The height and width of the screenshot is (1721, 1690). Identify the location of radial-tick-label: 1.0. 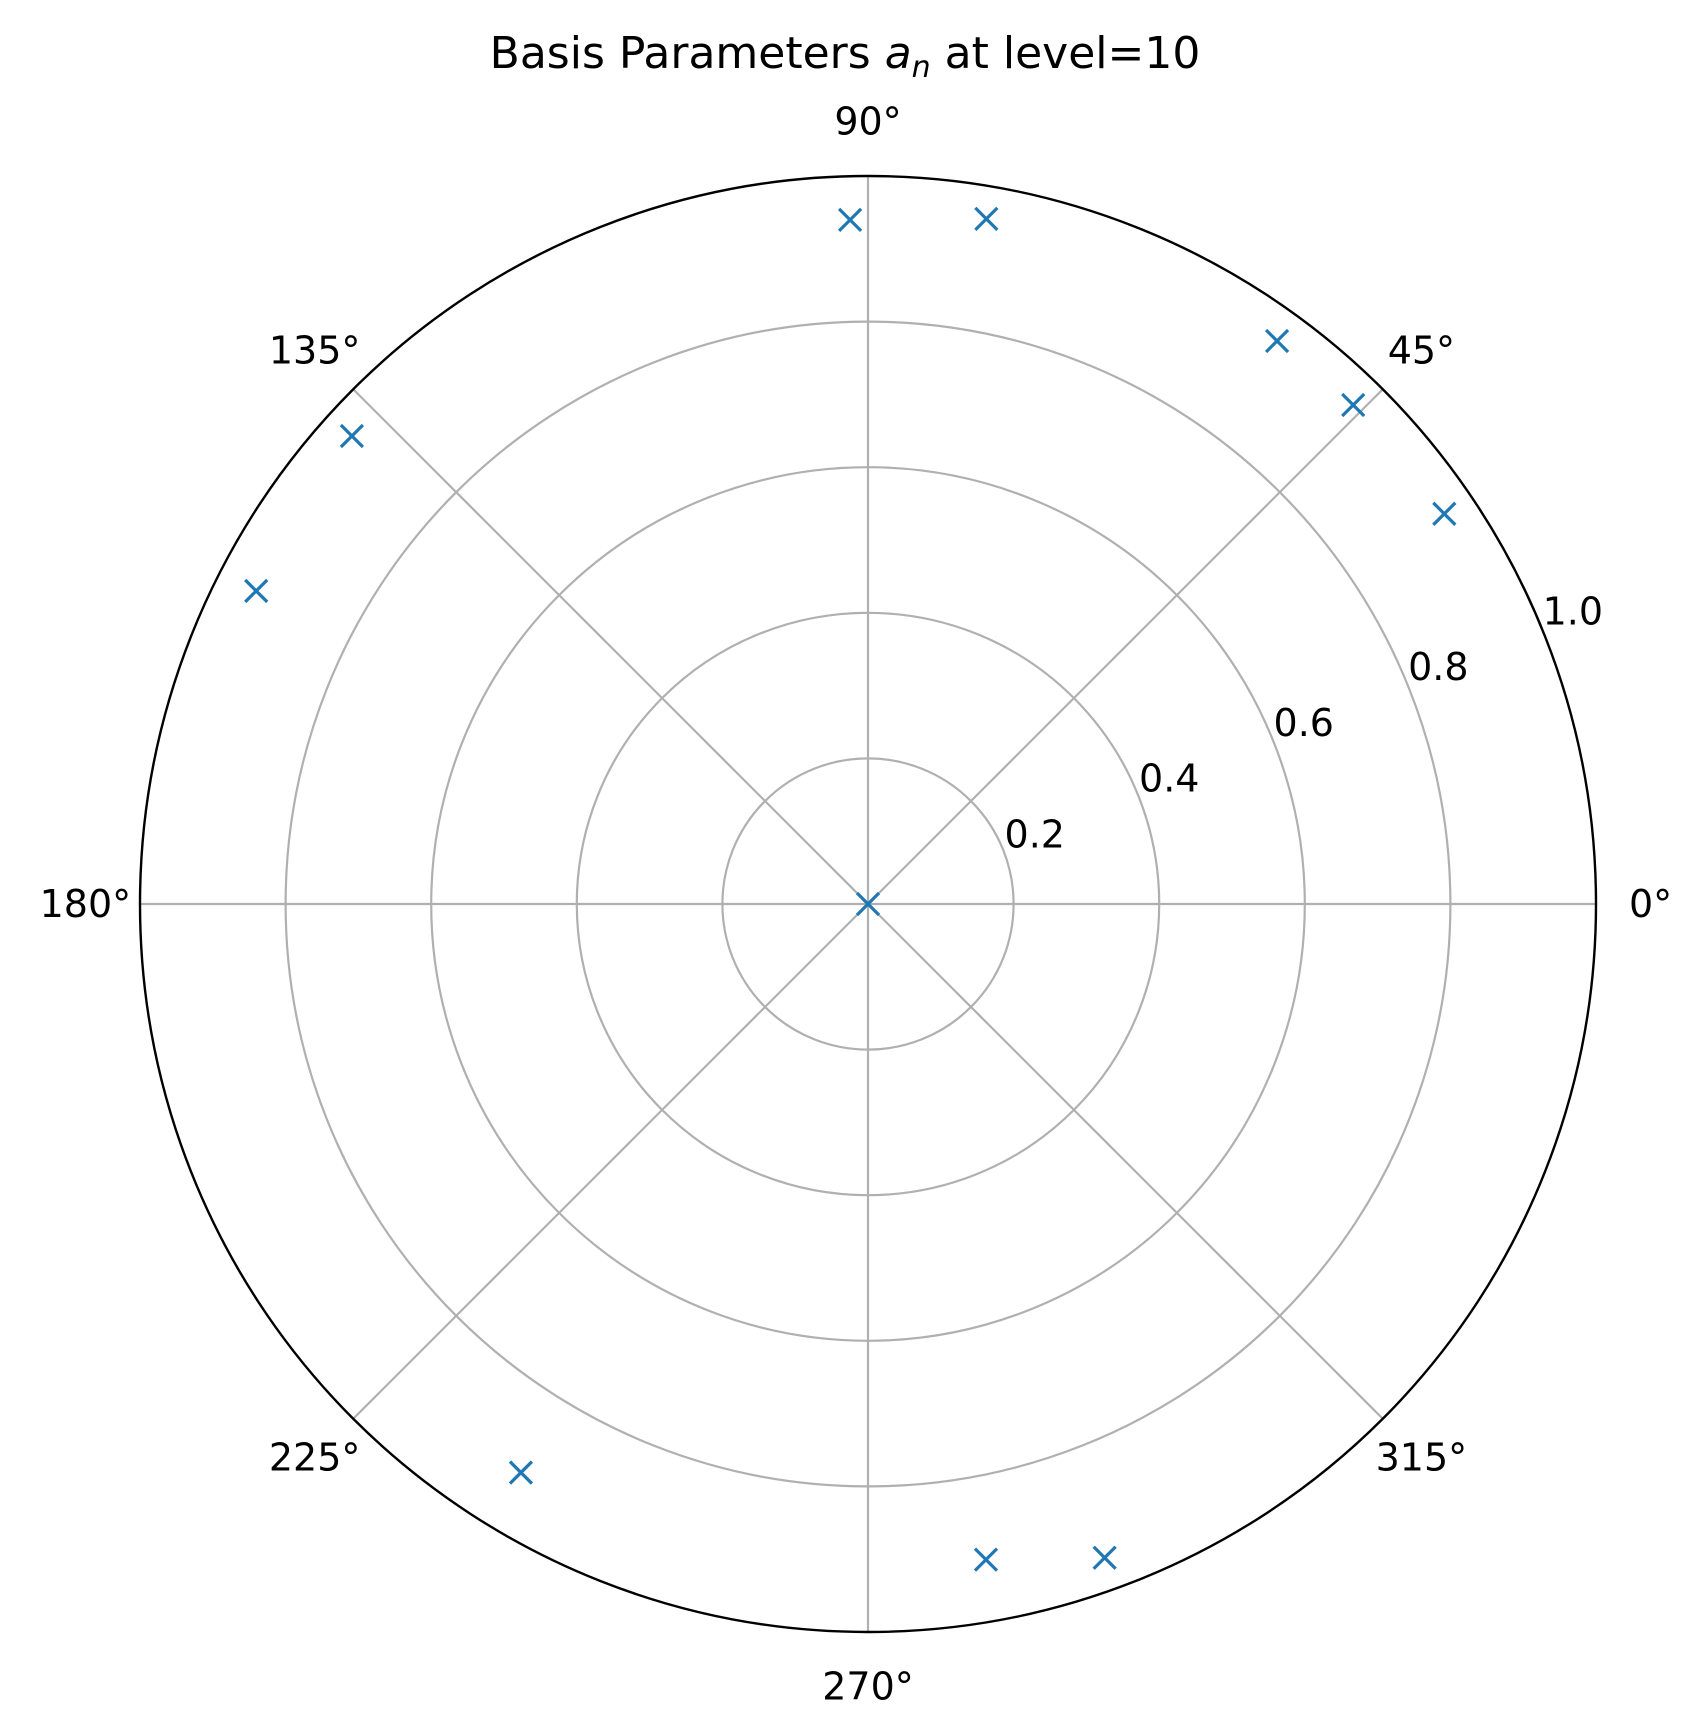
(1573, 611).